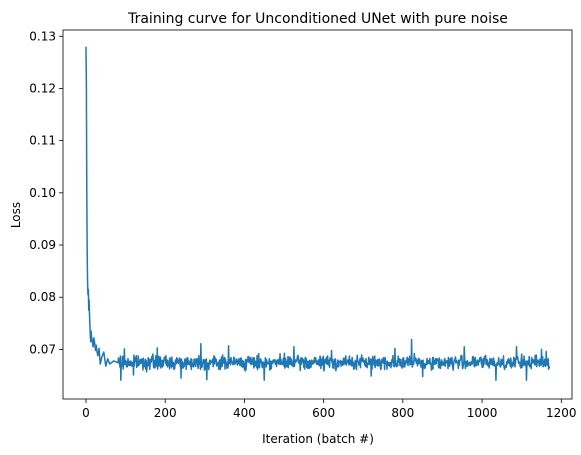 This screenshot has width=581, height=455. Describe the element at coordinates (42, 36) in the screenshot. I see `y-tick-label: 0.13` at that location.